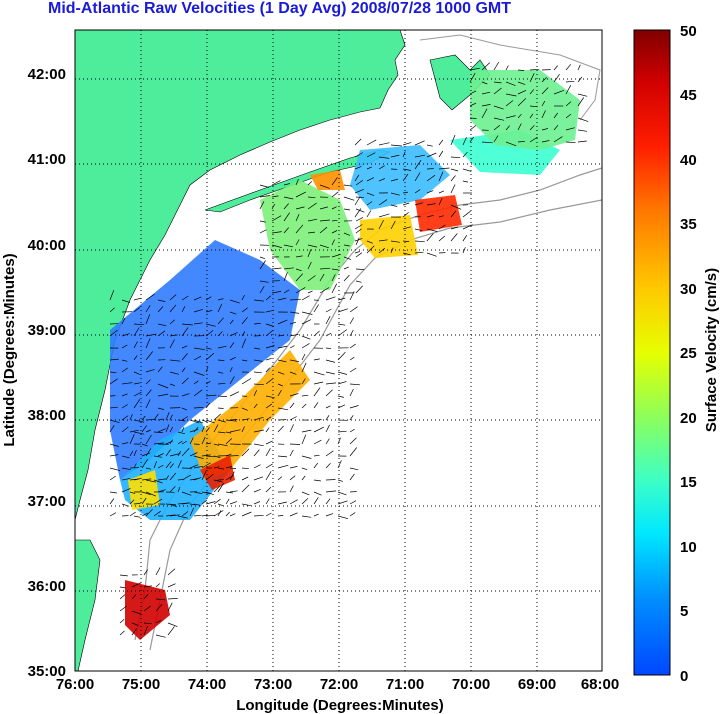 The image size is (724, 714). Describe the element at coordinates (688, 354) in the screenshot. I see `colorbar-ticks: 50 45 40 35 30 25 20 15 10 5 0` at that location.